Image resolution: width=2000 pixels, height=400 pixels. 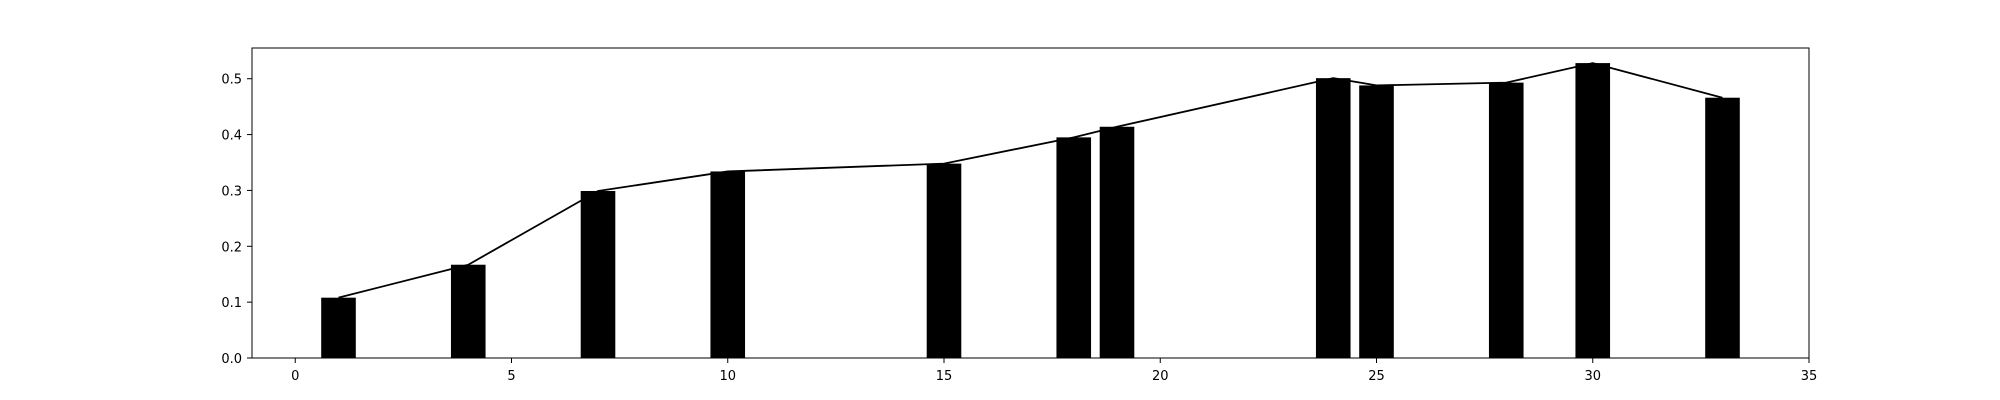 I want to click on x-tick-label: 0, so click(x=295, y=376).